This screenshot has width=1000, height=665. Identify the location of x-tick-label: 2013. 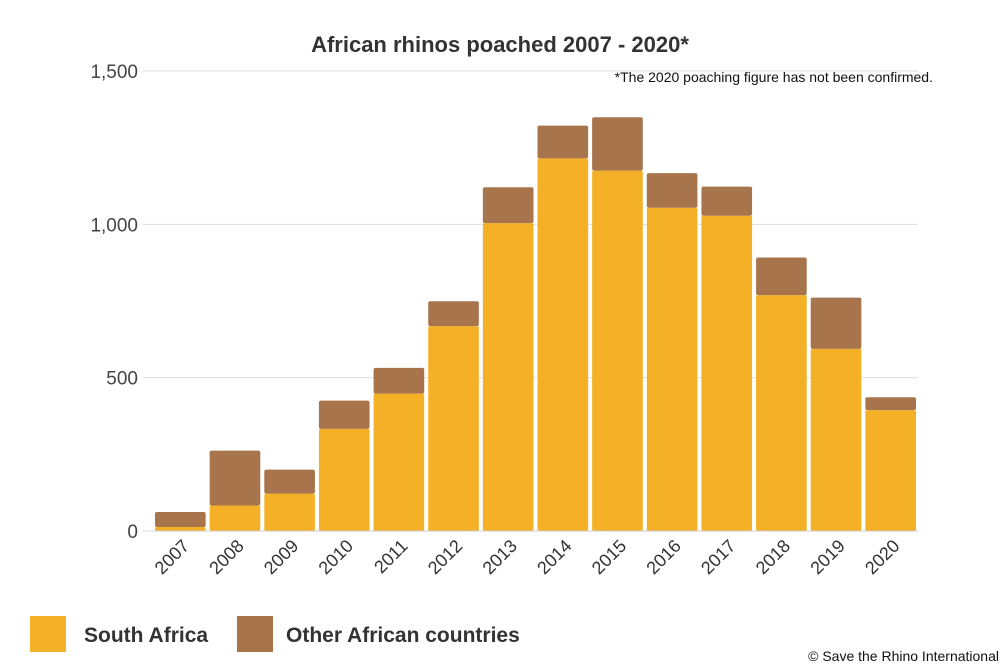
(500, 557).